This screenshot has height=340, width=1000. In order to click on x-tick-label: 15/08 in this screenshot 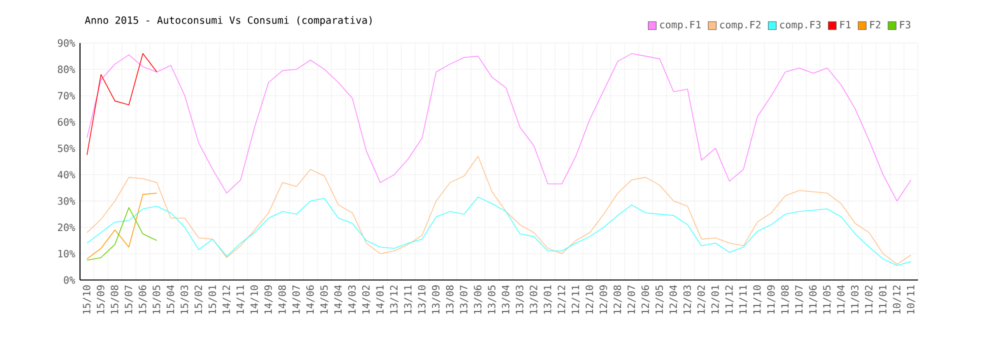, I will do `click(115, 299)`.